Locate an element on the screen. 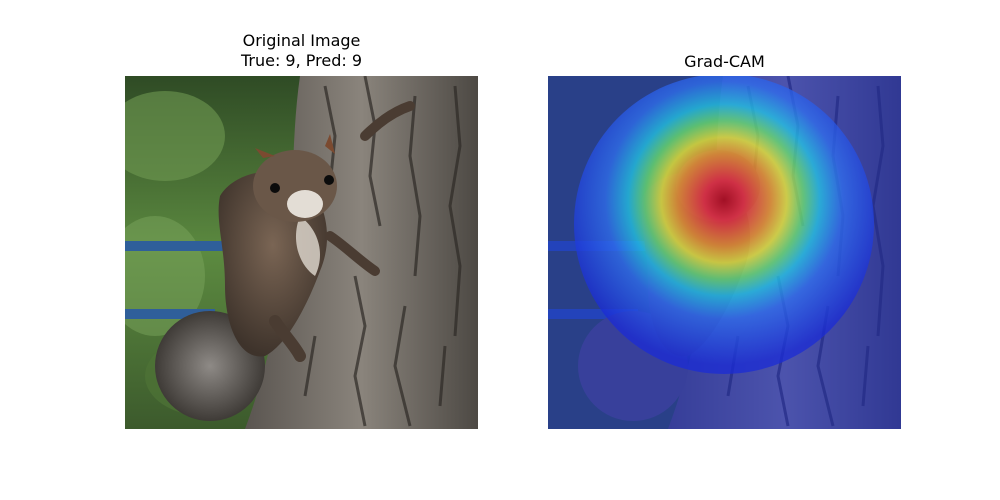 The width and height of the screenshot is (1000, 500). gradcam-title: Grad-CAM is located at coordinates (724, 61).